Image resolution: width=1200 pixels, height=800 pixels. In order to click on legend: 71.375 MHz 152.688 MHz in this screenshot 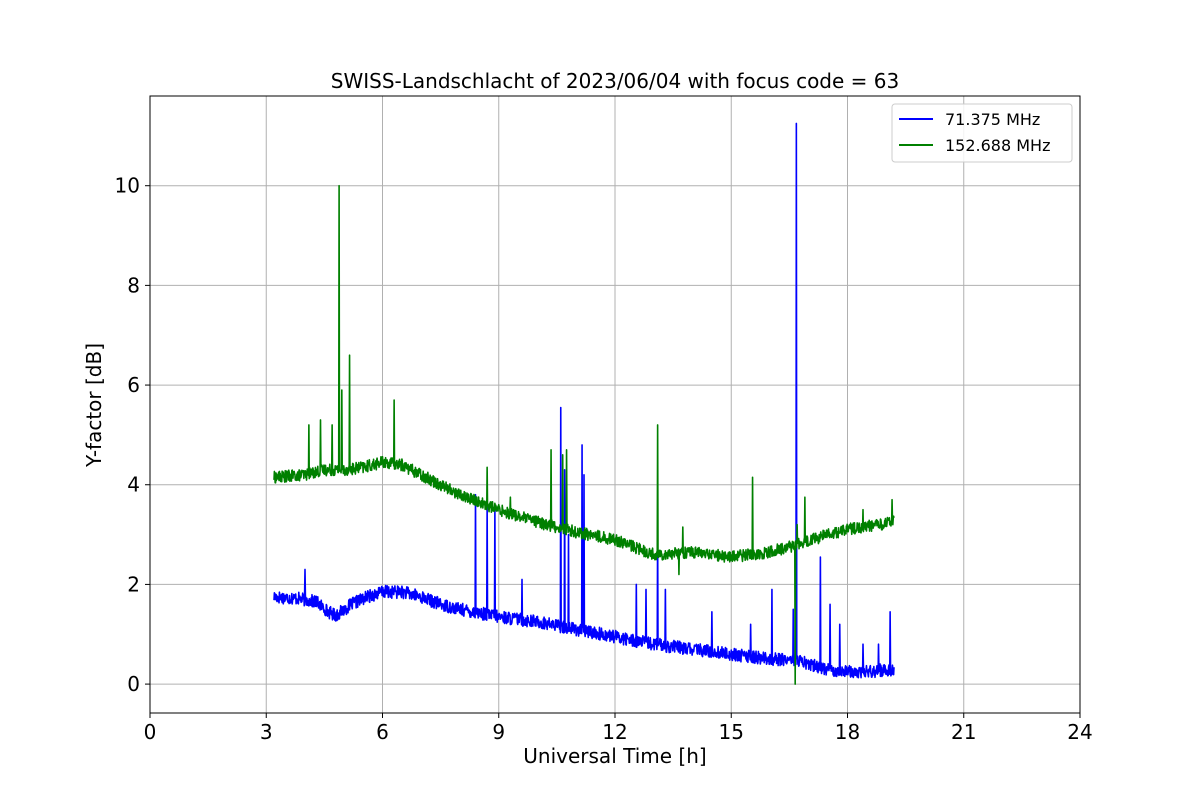, I will do `click(982, 133)`.